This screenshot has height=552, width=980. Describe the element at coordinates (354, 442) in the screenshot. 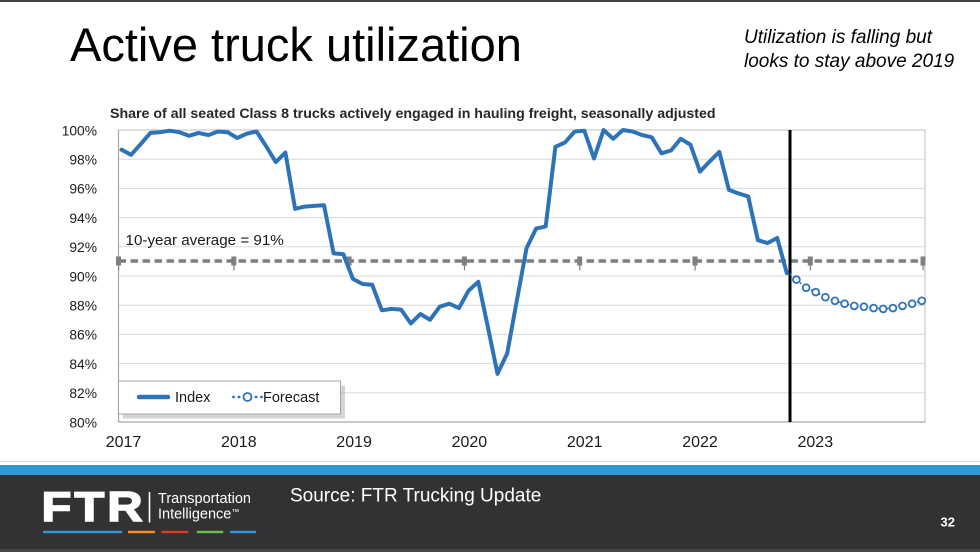

I see `svg-text: 2019` at that location.